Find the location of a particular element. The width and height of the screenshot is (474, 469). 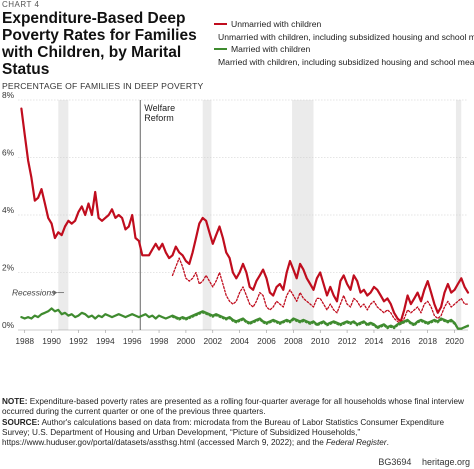

x-tick-label-12: 2012 is located at coordinates (347, 341).